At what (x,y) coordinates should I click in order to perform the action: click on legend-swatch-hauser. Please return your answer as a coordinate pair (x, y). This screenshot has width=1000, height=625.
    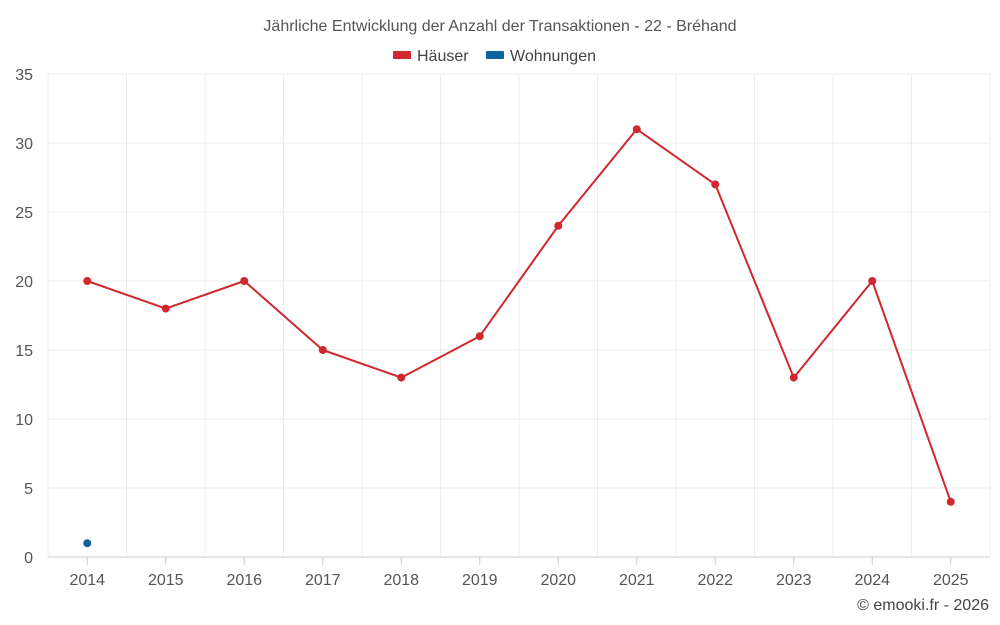
    Looking at the image, I should click on (402, 55).